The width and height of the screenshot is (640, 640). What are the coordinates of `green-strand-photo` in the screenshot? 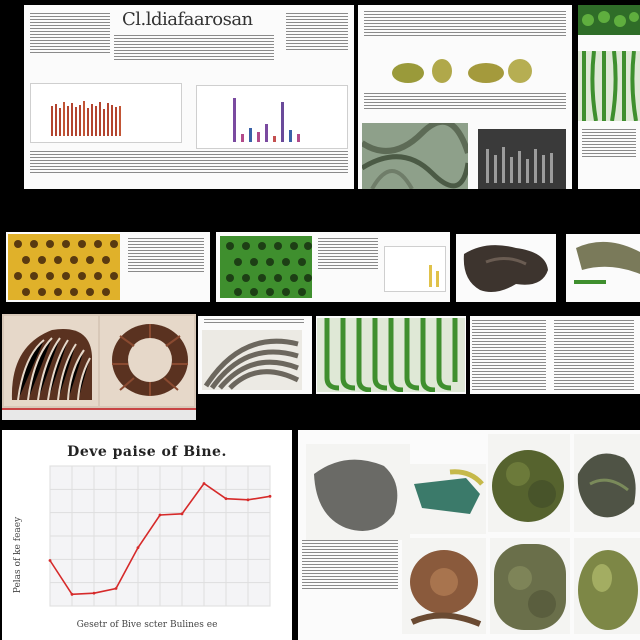 It's located at (391, 355).